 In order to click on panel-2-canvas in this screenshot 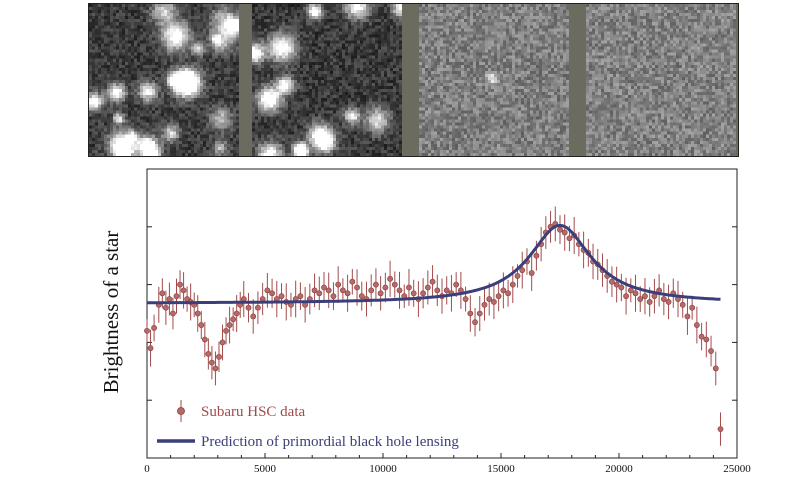, I will do `click(327, 80)`.